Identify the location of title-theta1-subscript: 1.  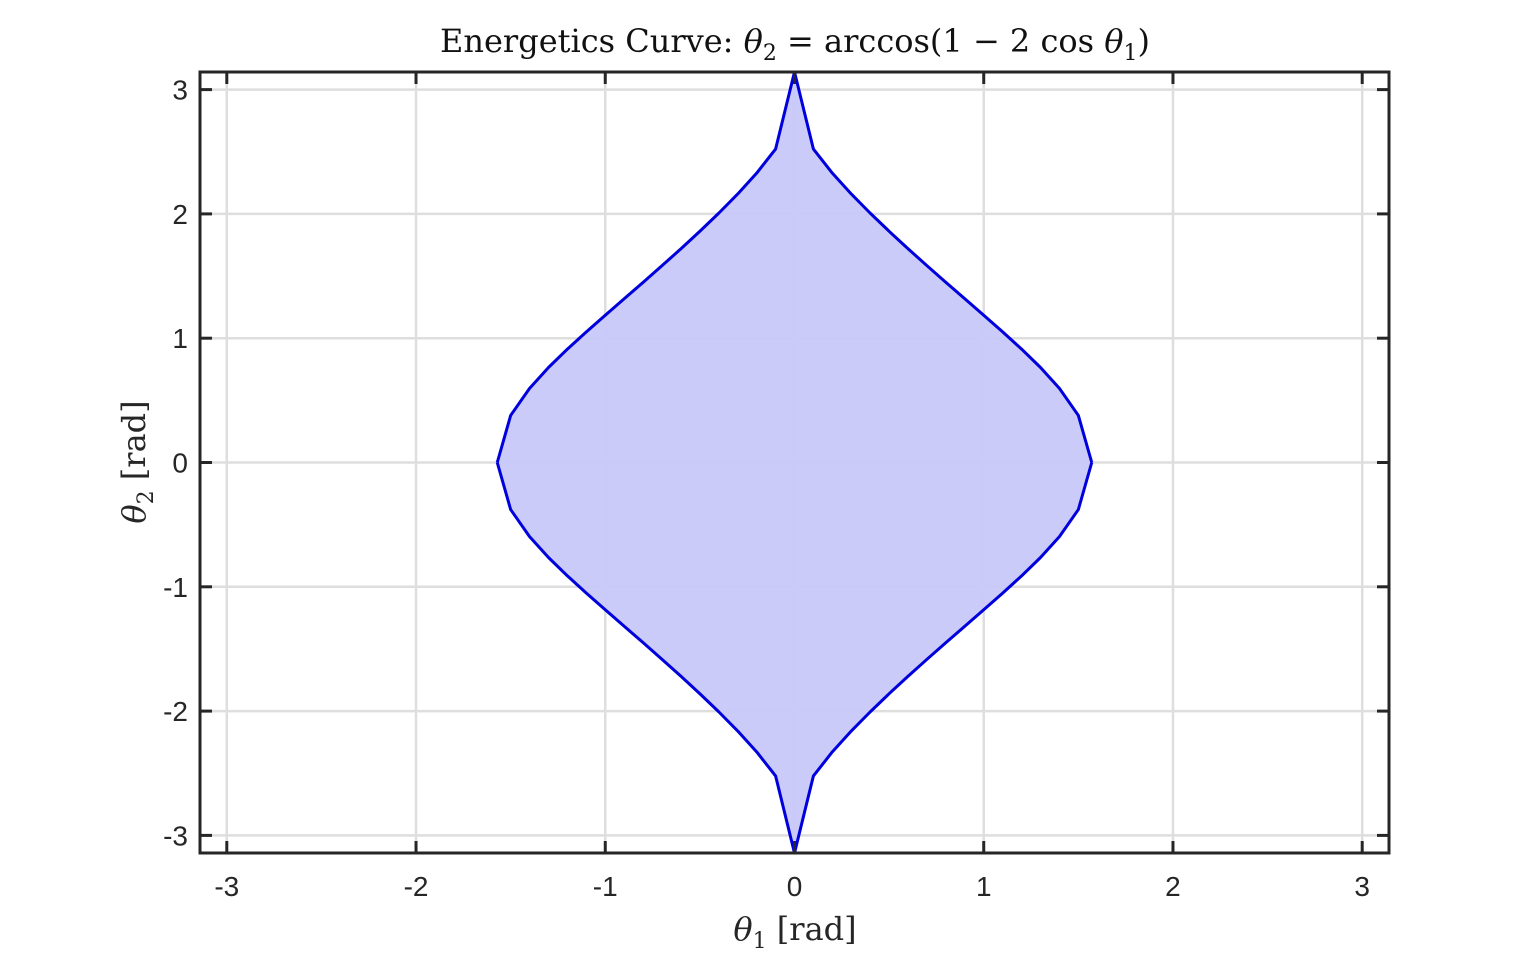
(1131, 53).